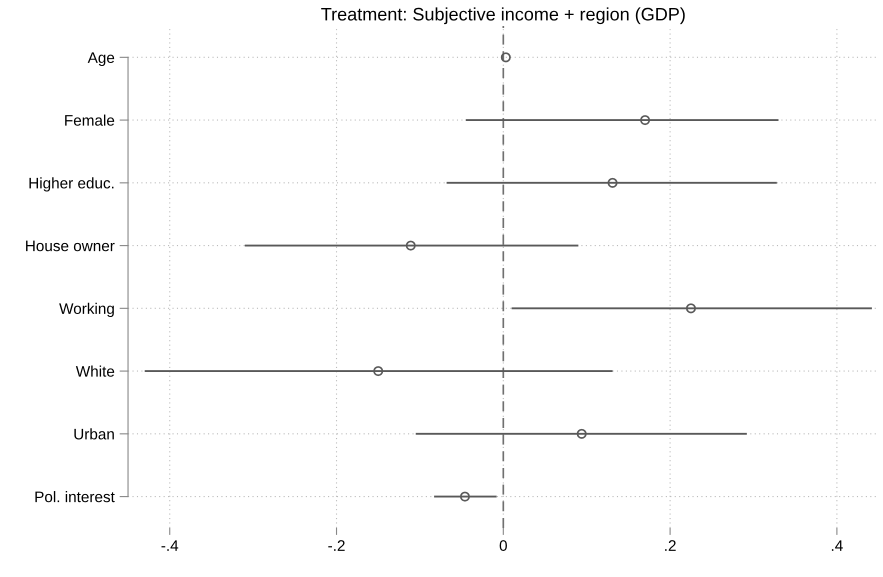  What do you see at coordinates (169, 545) in the screenshot?
I see `x-tick-label: -.4` at bounding box center [169, 545].